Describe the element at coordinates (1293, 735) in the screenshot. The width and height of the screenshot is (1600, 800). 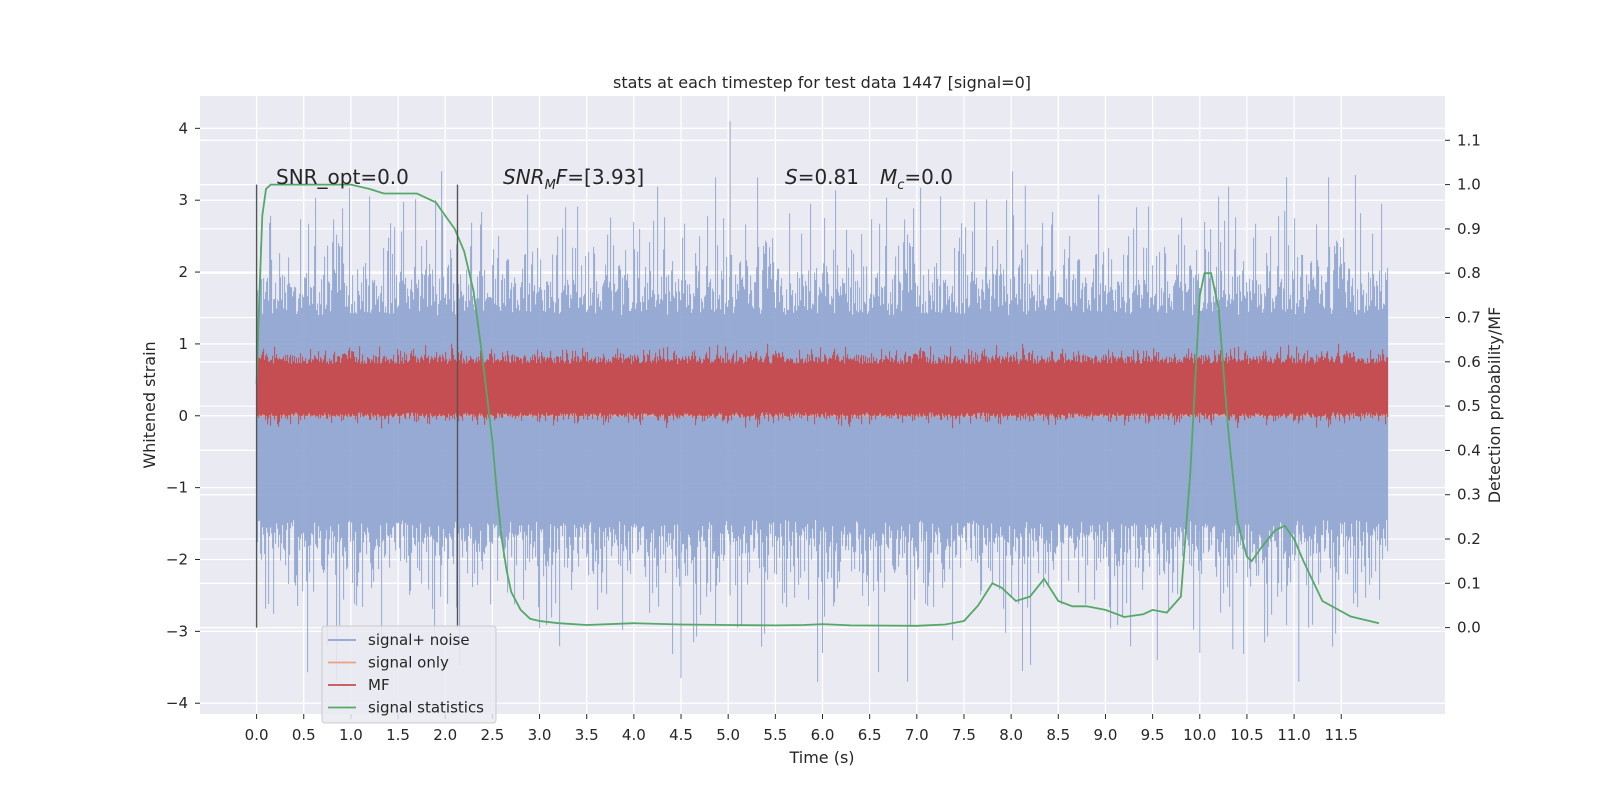
I see `x-tick-label: 11.0` at that location.